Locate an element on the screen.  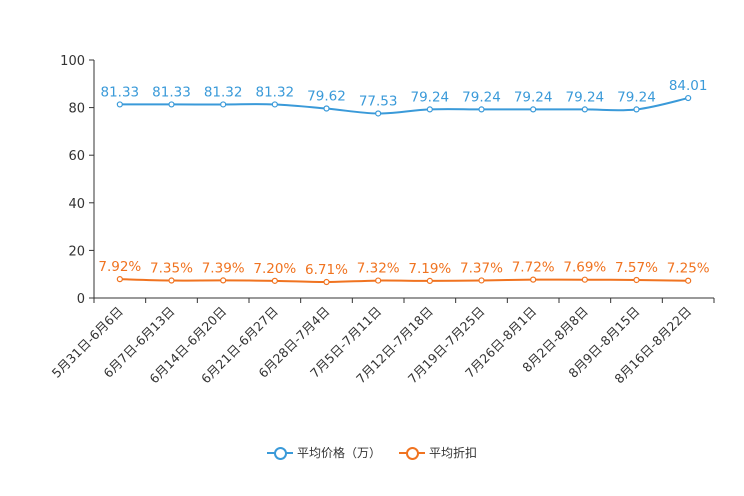
legend-item-price: 平均价格（万） is located at coordinates (323, 452).